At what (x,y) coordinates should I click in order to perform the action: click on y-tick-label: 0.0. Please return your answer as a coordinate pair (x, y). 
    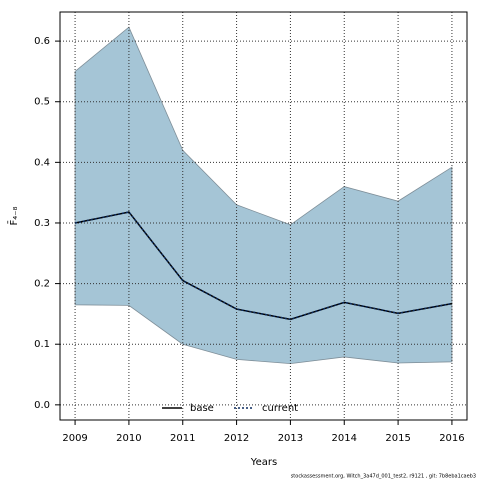
    Looking at the image, I should click on (42, 405).